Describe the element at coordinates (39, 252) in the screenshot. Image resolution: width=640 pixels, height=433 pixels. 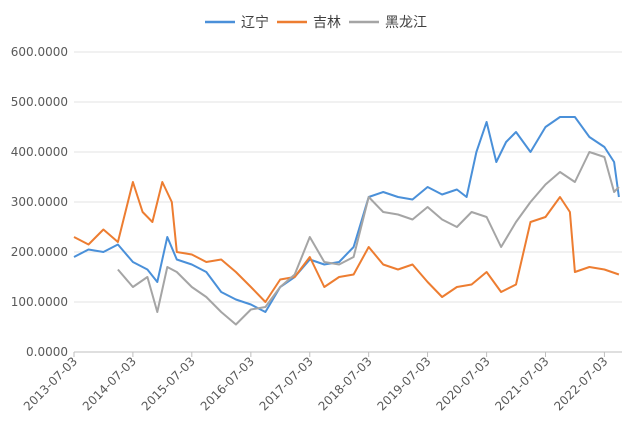
I see `y-tick-label: 200.0000` at that location.